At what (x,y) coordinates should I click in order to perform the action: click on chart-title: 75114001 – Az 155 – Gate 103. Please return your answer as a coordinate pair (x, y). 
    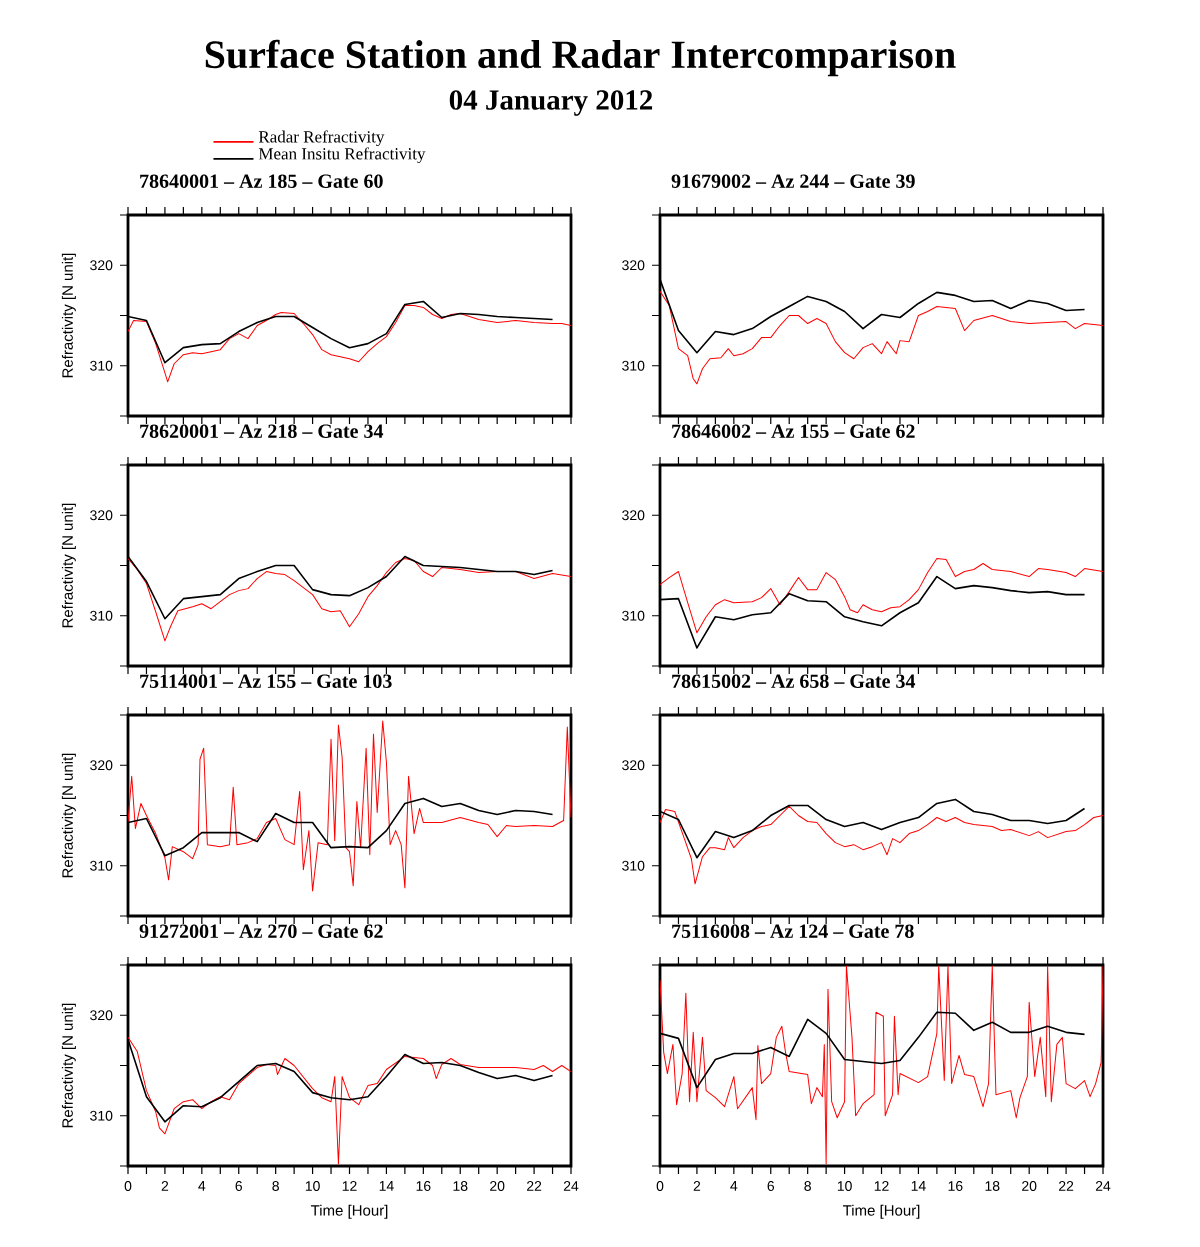
    Looking at the image, I should click on (266, 681).